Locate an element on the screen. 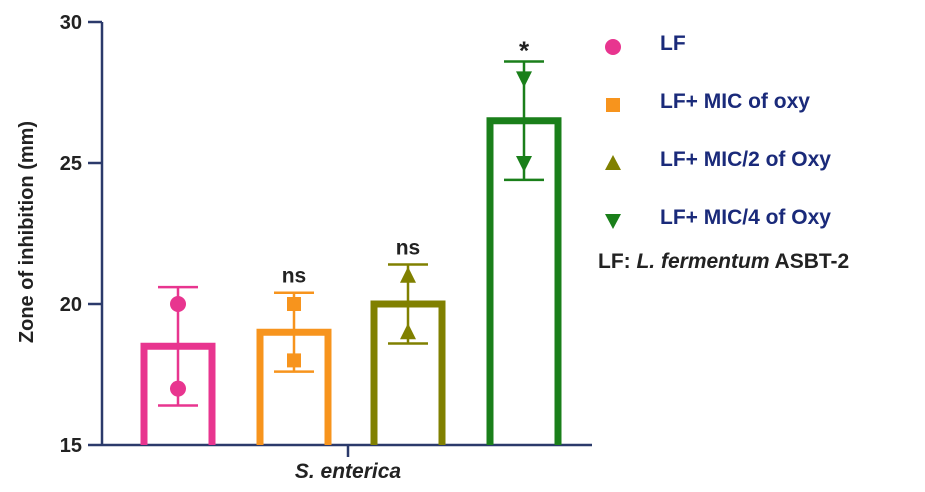 This screenshot has width=925, height=492. y-axis-label-group: Zone of inhibition (mm) is located at coordinates (27, 232).